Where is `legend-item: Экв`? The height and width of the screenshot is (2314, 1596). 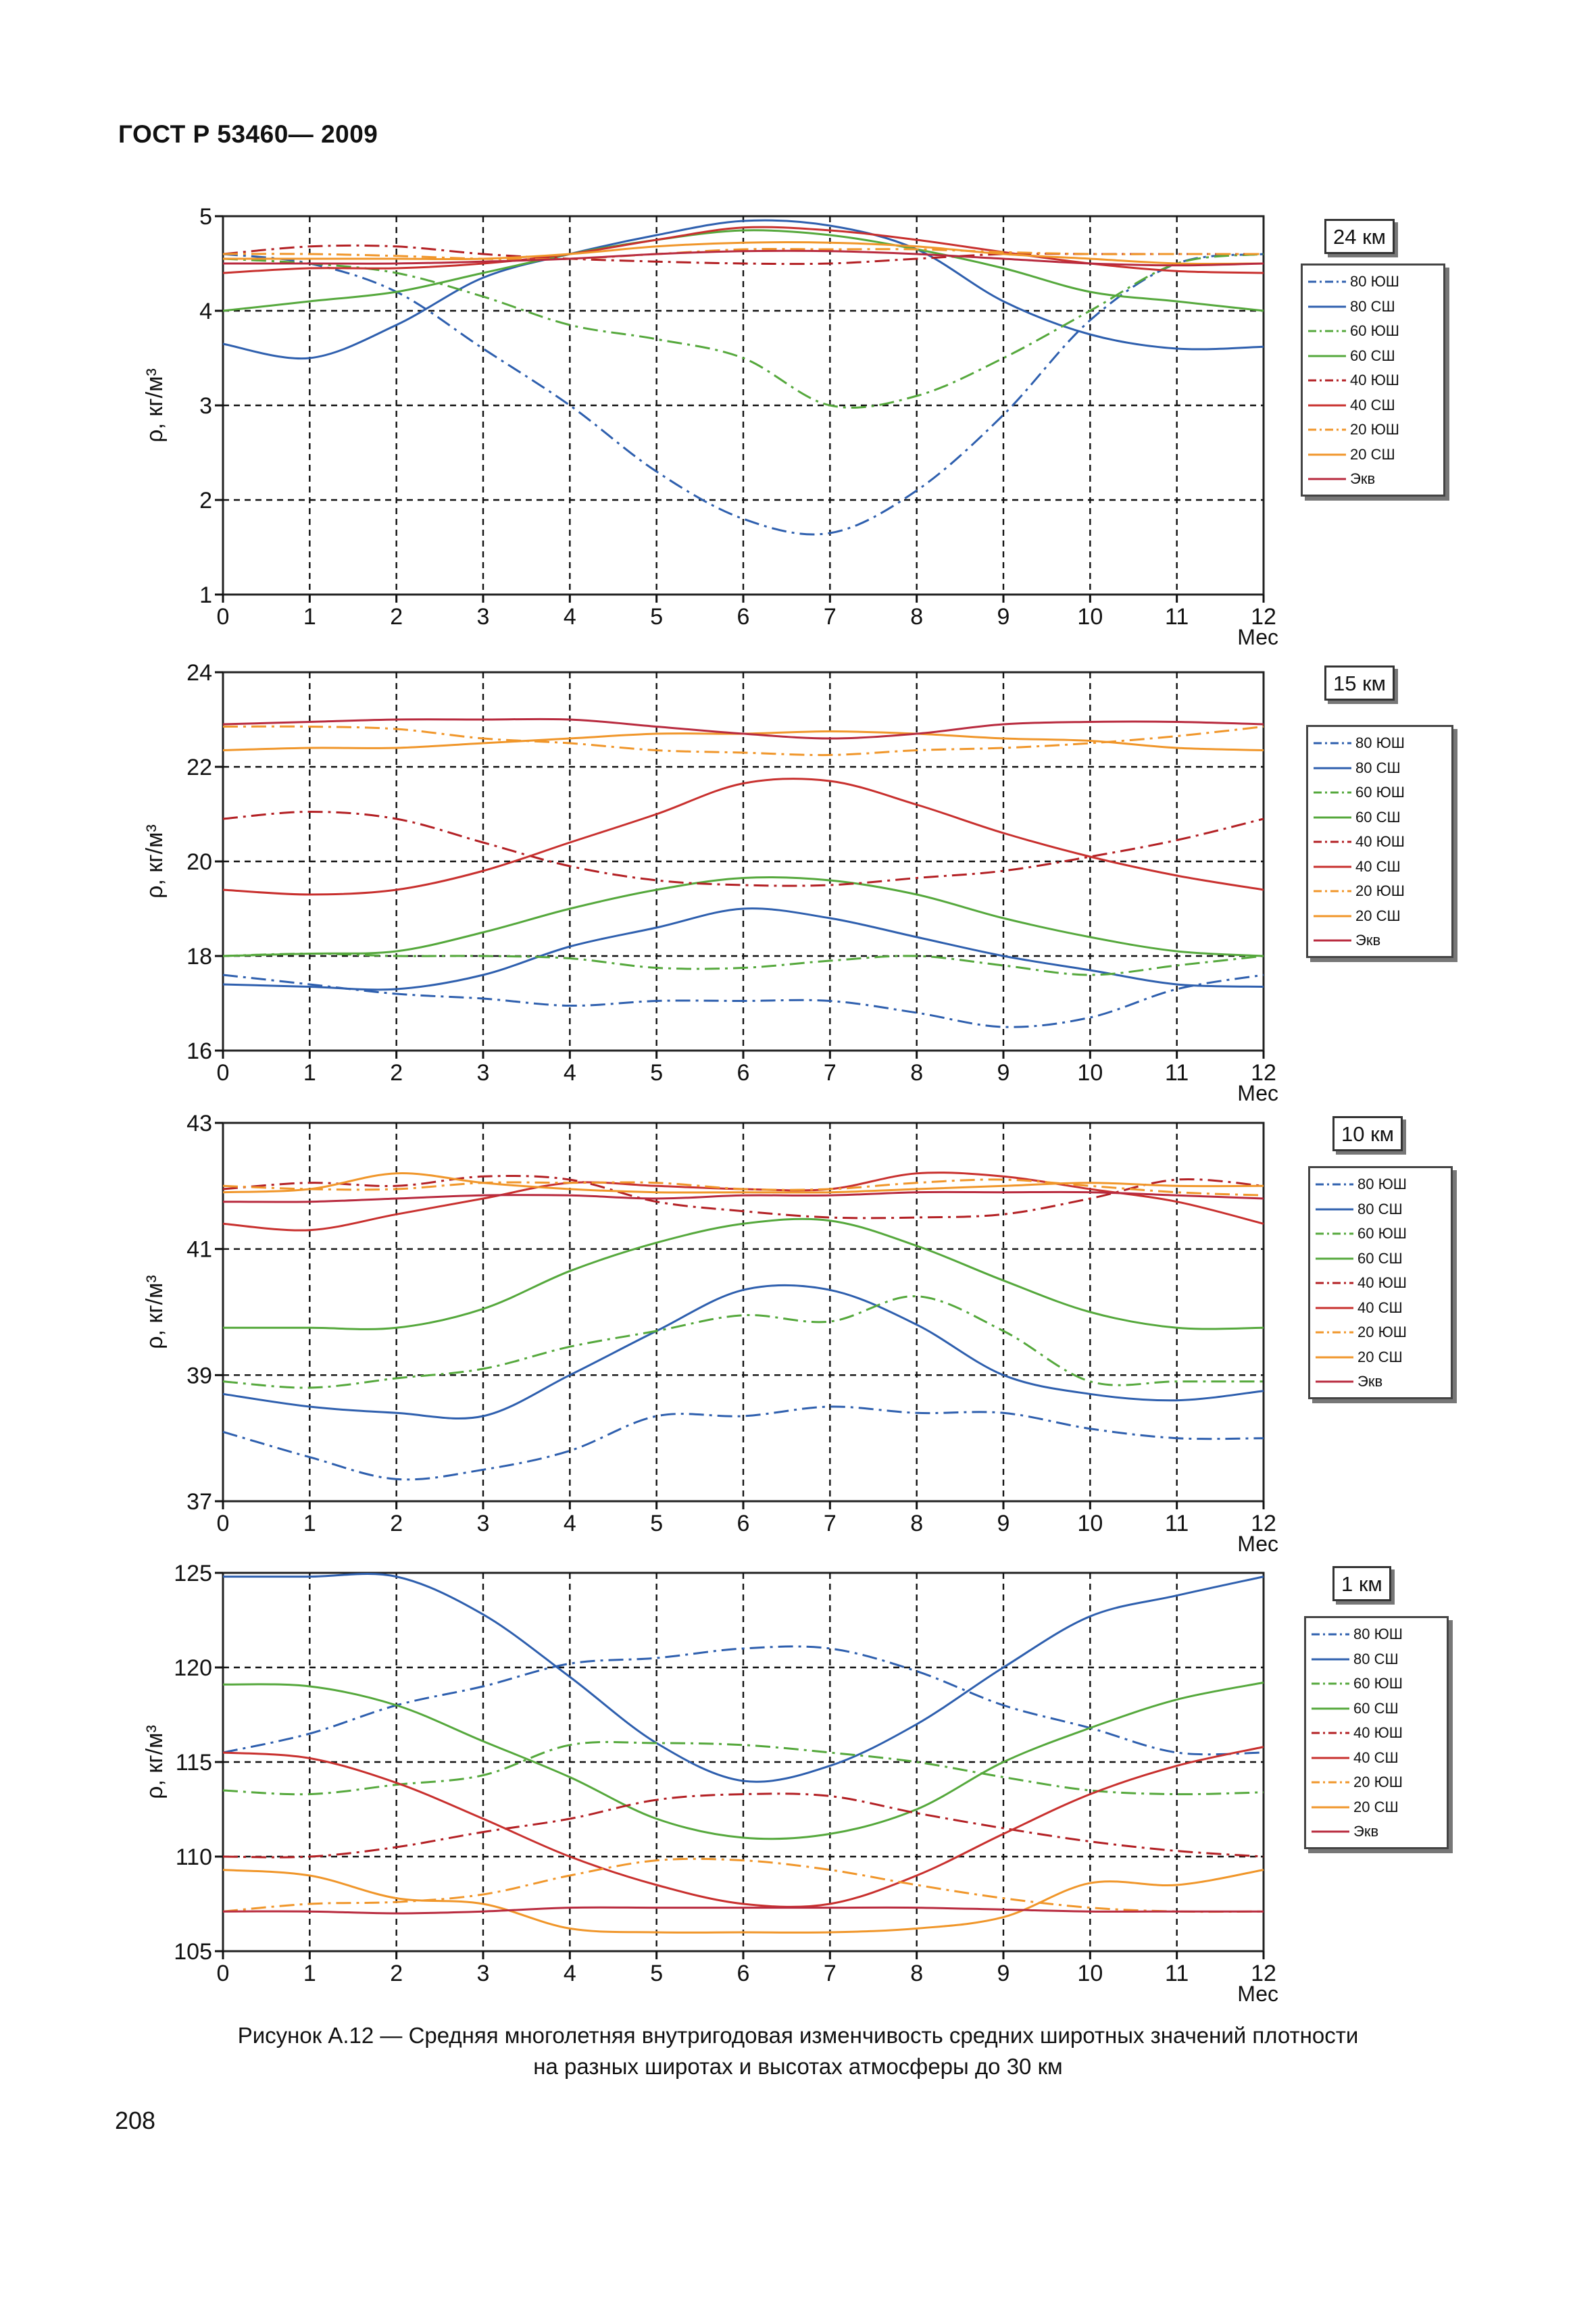
legend-item: Экв is located at coordinates (1381, 1381).